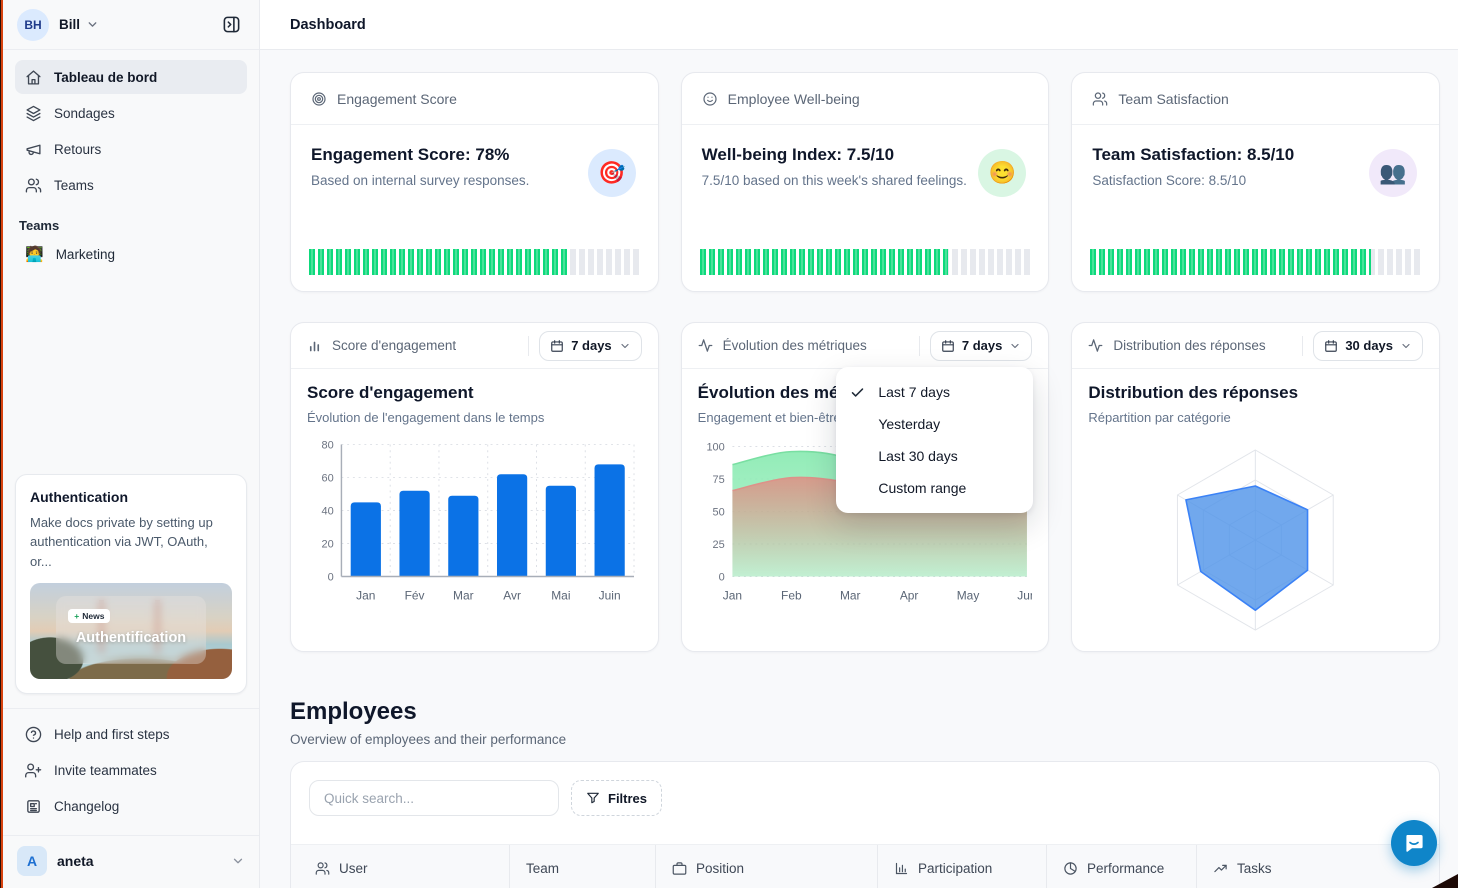 This screenshot has width=1458, height=888. I want to click on distribution-radar-chart, so click(1255, 540).